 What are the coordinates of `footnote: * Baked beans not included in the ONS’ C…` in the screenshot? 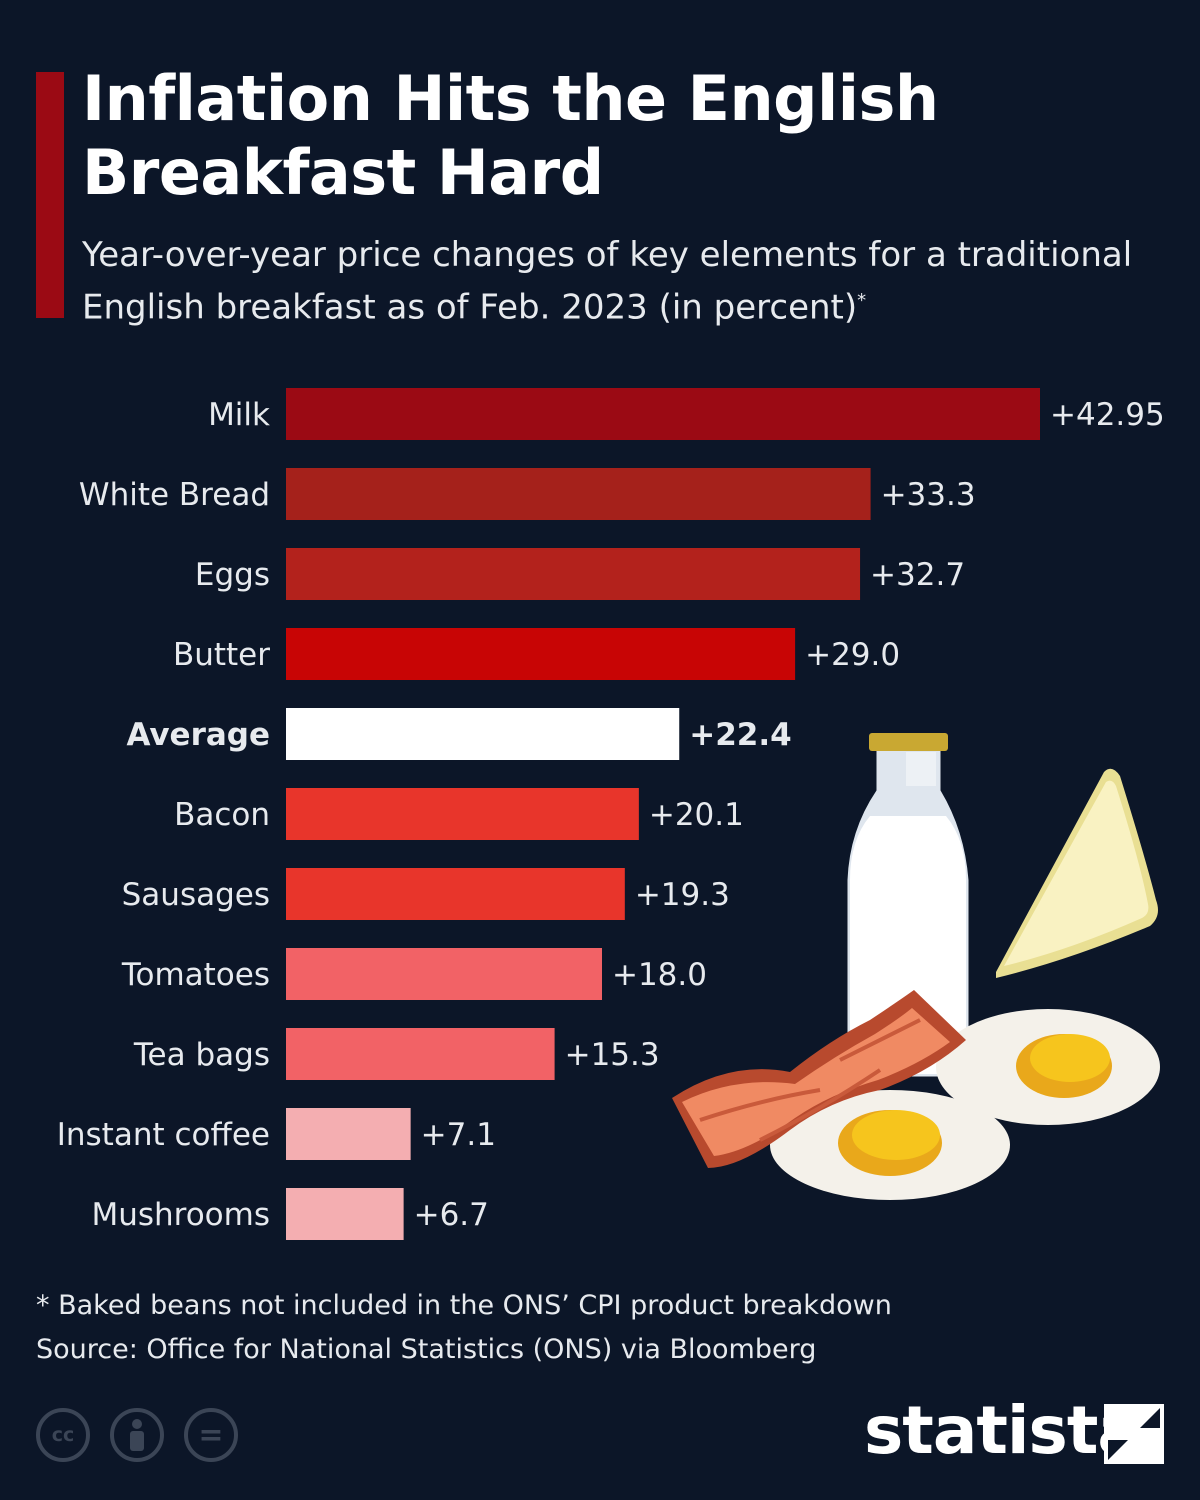 It's located at (464, 1305).